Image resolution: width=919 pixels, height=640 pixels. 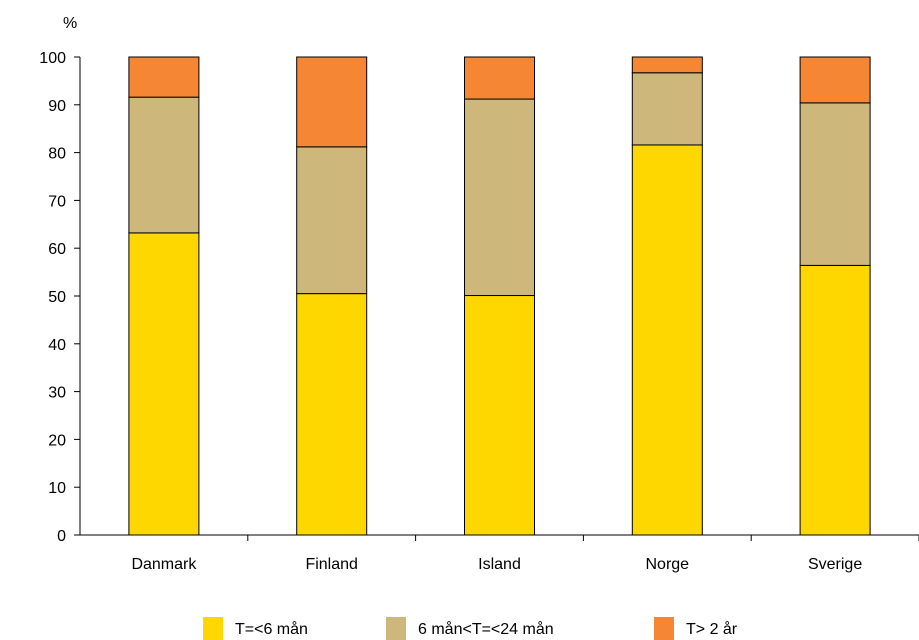 I want to click on y-tick-label: 60, so click(x=57, y=249).